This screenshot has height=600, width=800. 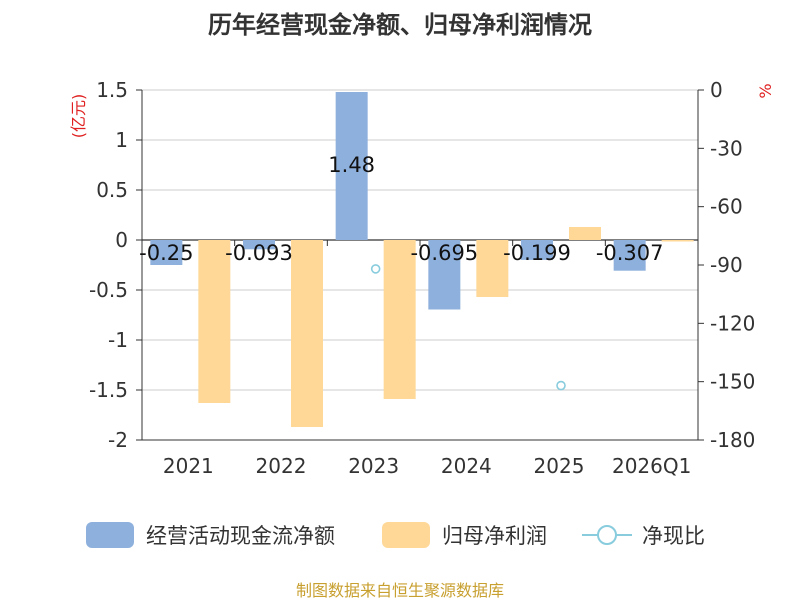 I want to click on legend-swatch-profit, so click(x=406, y=535).